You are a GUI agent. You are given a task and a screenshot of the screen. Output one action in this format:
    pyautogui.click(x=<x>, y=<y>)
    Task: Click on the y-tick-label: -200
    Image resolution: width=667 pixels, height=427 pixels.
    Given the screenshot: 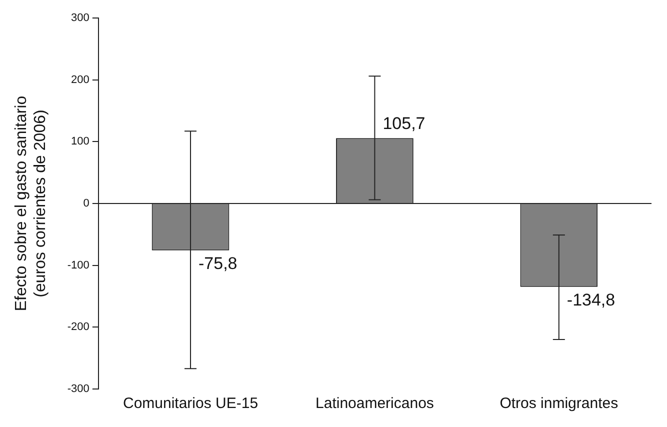 What is the action you would take?
    pyautogui.click(x=78, y=327)
    